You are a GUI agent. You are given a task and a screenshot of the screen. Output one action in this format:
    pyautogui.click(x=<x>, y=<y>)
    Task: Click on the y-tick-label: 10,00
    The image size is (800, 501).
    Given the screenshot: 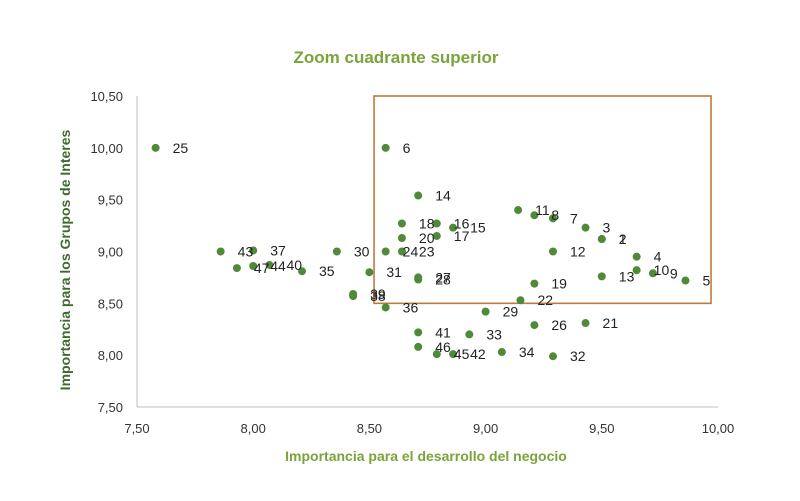 What is the action you would take?
    pyautogui.click(x=106, y=148)
    